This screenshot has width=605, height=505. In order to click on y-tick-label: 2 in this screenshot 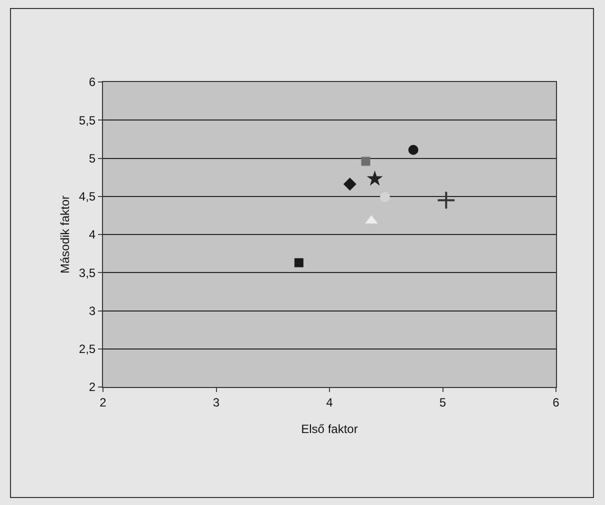, I will do `click(92, 387)`.